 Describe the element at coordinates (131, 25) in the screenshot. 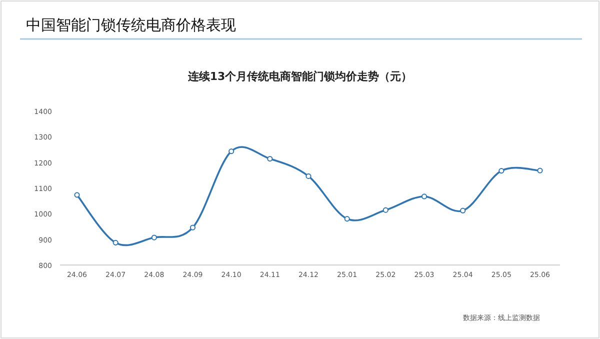

I see `chart-title: 中国智能门锁传统电商价格表现` at that location.